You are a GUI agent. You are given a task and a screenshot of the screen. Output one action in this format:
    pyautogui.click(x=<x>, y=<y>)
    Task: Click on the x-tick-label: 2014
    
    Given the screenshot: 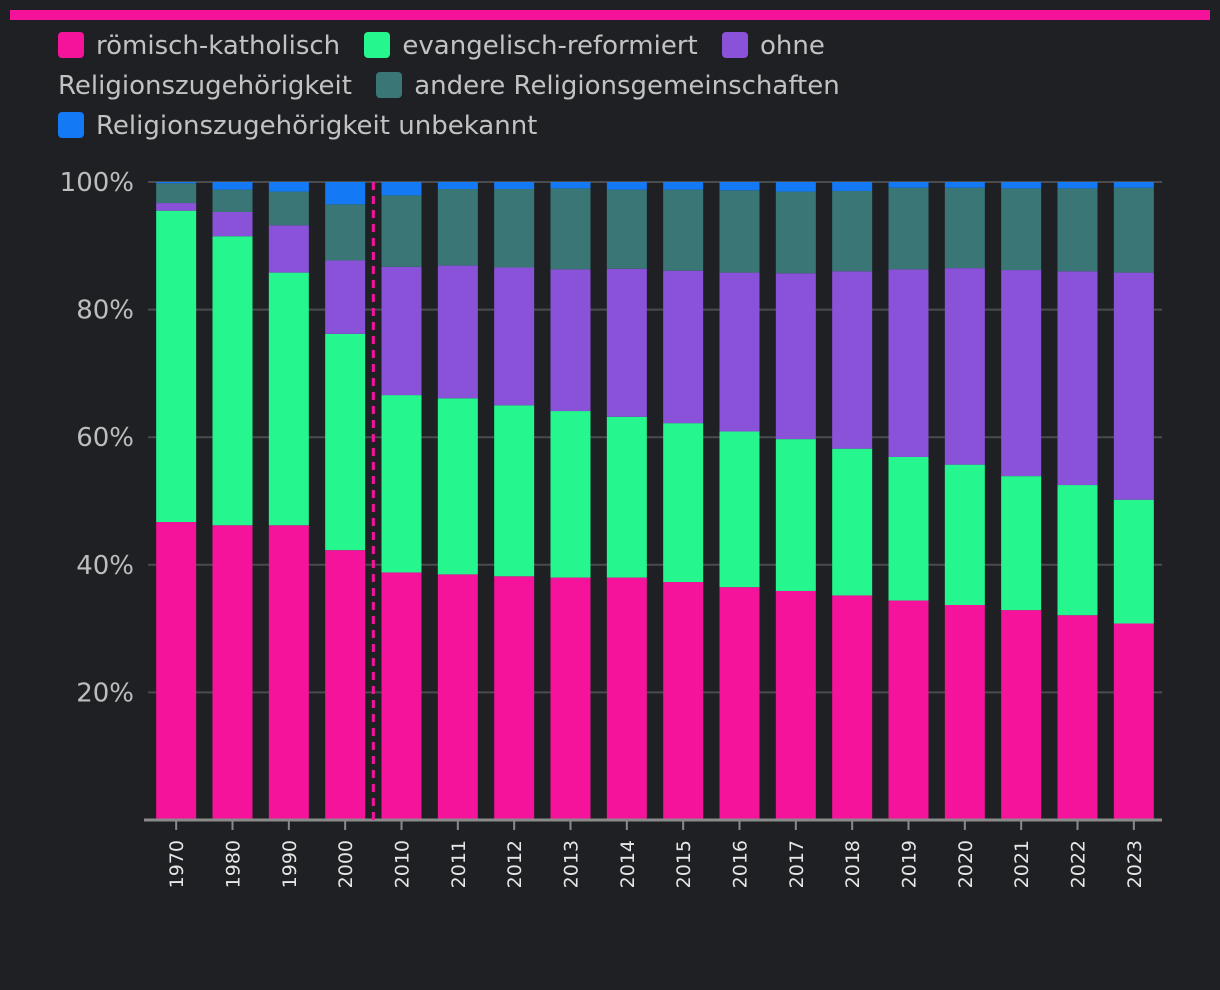 What is the action you would take?
    pyautogui.click(x=628, y=864)
    